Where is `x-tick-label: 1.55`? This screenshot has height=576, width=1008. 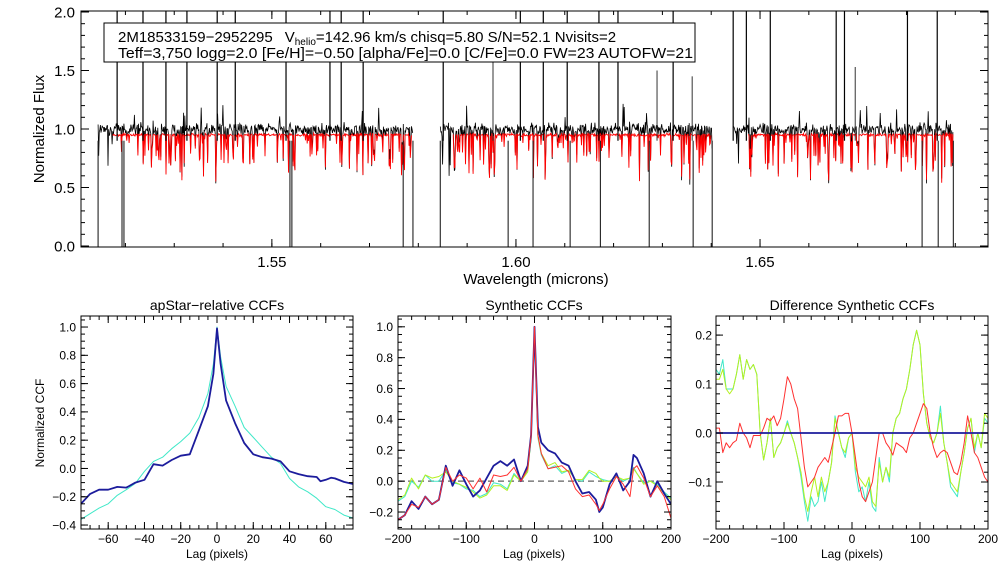 x-tick-label: 1.55 is located at coordinates (271, 262).